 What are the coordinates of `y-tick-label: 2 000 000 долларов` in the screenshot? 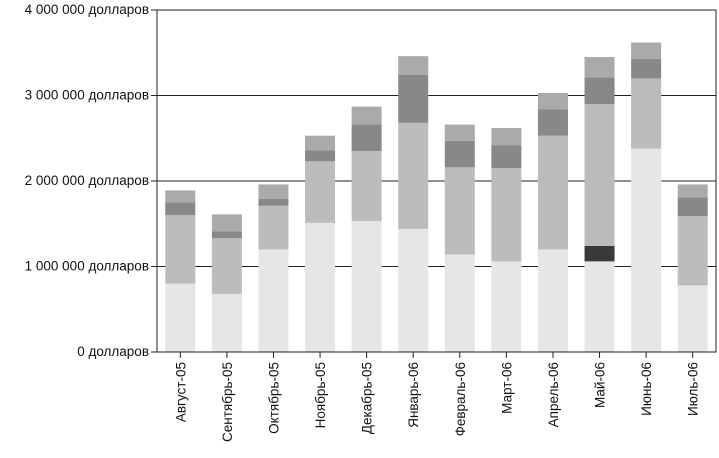 It's located at (87, 180).